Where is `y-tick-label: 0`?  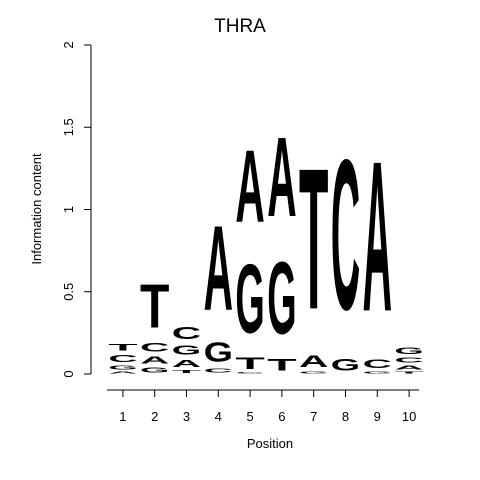
y-tick-label: 0 is located at coordinates (68, 373).